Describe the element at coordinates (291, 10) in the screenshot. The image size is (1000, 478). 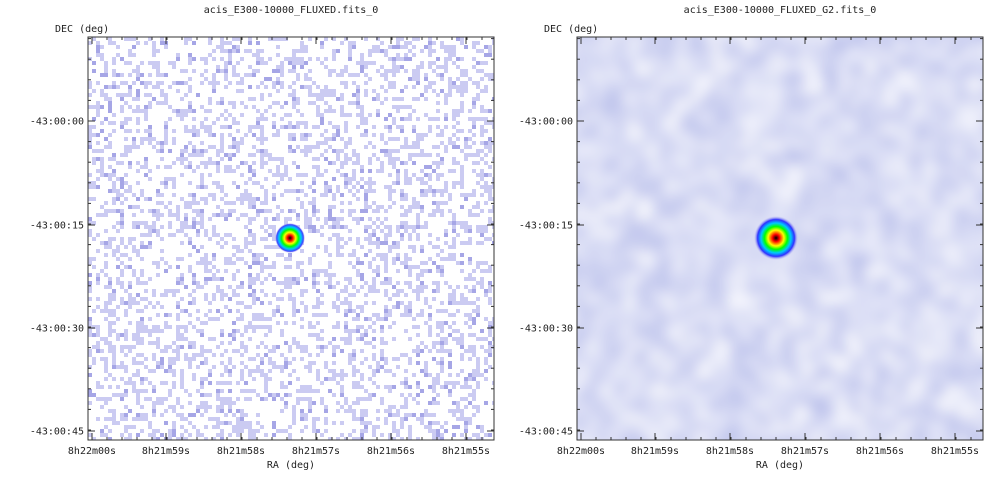
I see `chart-title: acis_E300-10000_FLUXED.fits_0` at that location.